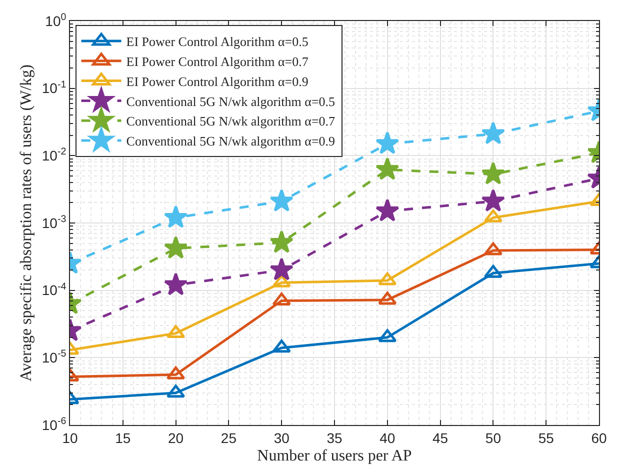  What do you see at coordinates (54, 155) in the screenshot?
I see `y-tick-label: 10$^{-2}$` at bounding box center [54, 155].